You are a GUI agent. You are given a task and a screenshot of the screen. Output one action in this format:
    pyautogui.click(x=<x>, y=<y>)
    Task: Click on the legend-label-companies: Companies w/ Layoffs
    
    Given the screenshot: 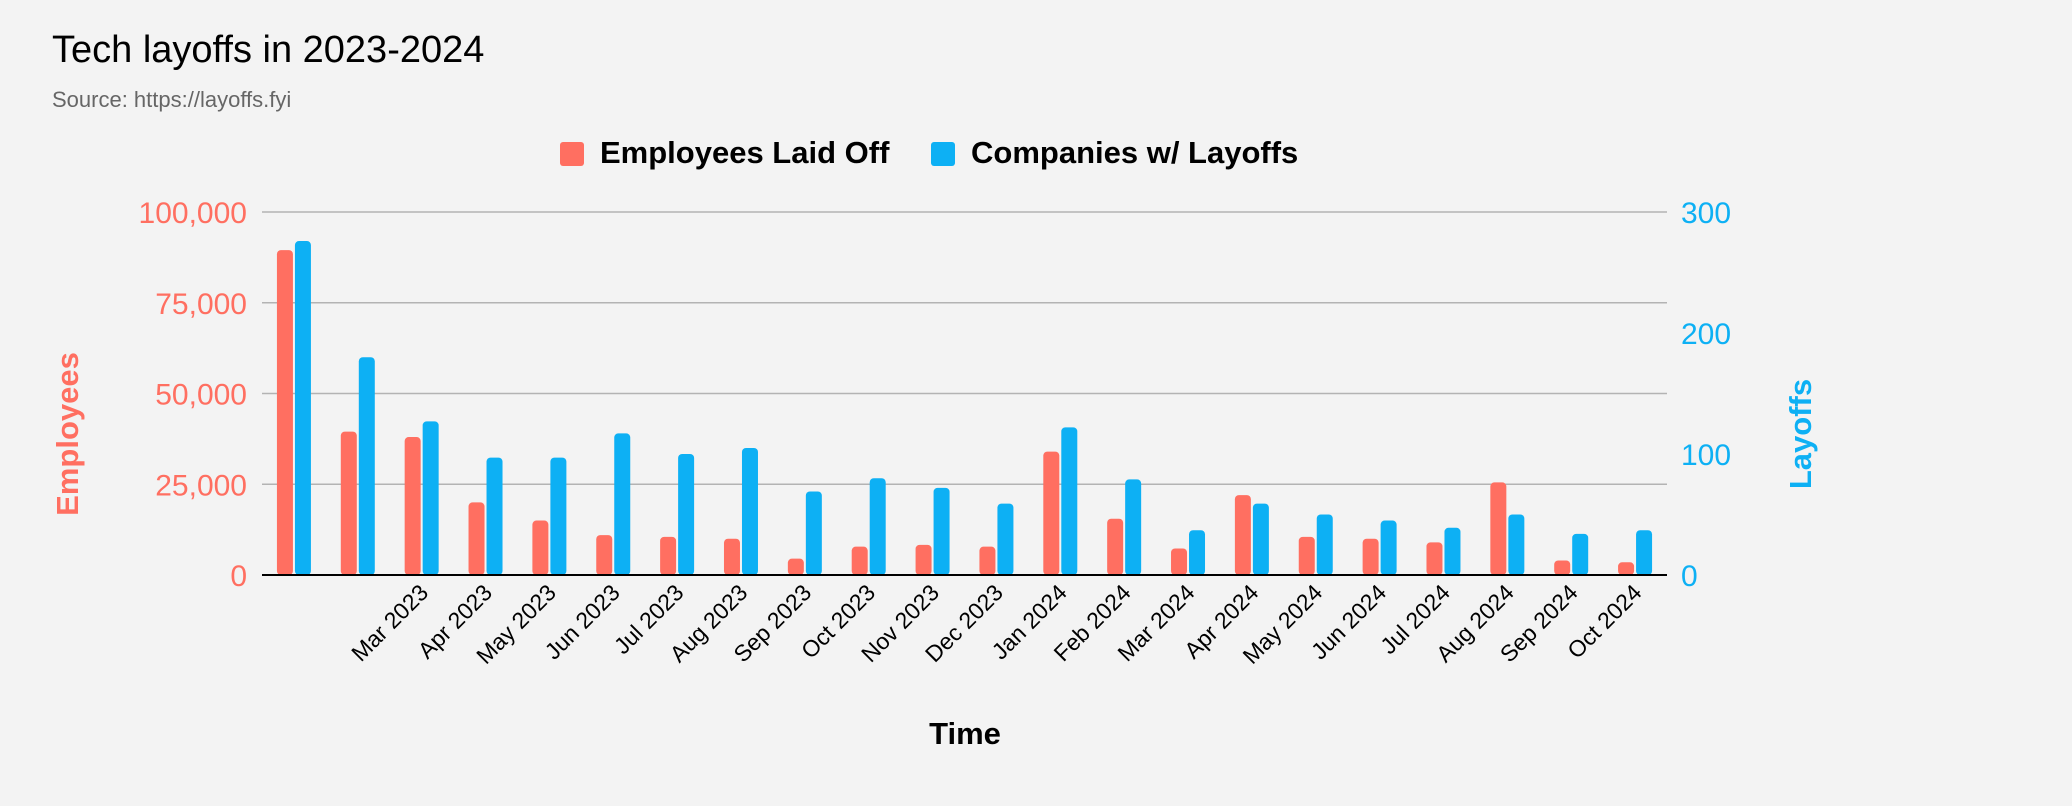 What is the action you would take?
    pyautogui.click(x=1134, y=152)
    